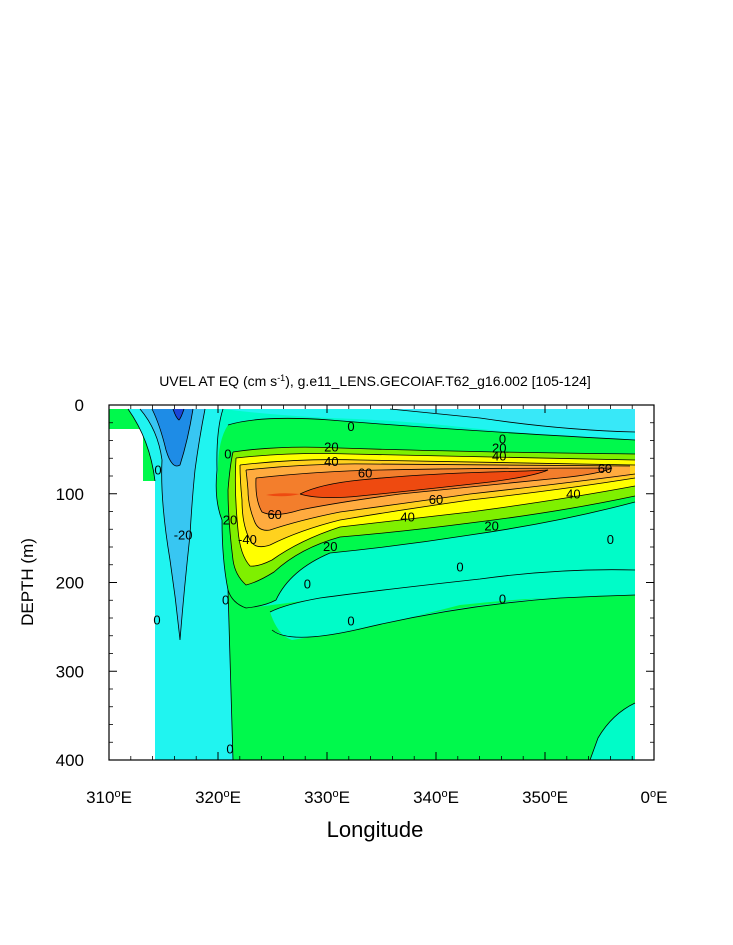  Describe the element at coordinates (70, 583) in the screenshot. I see `y-tick-label: 200` at that location.